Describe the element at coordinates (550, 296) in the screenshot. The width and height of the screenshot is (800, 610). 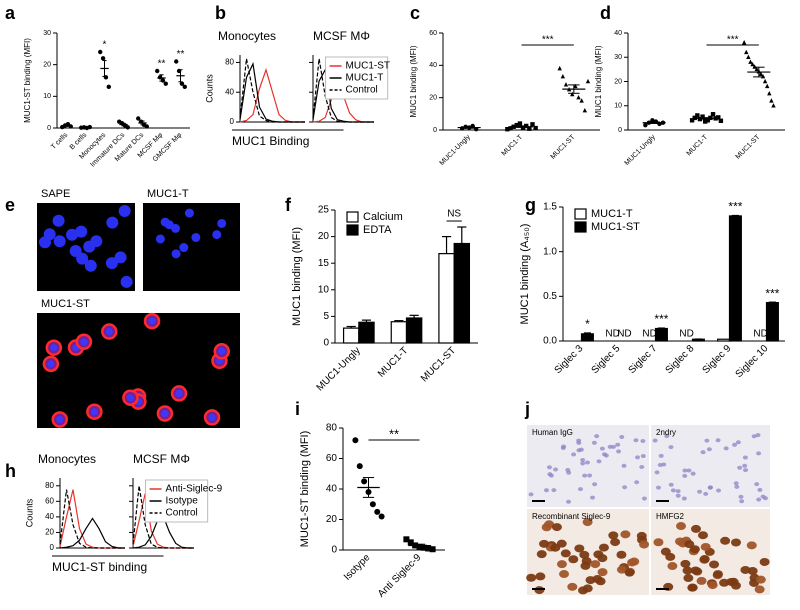
I see `y-tick-label: 0.5` at that location.